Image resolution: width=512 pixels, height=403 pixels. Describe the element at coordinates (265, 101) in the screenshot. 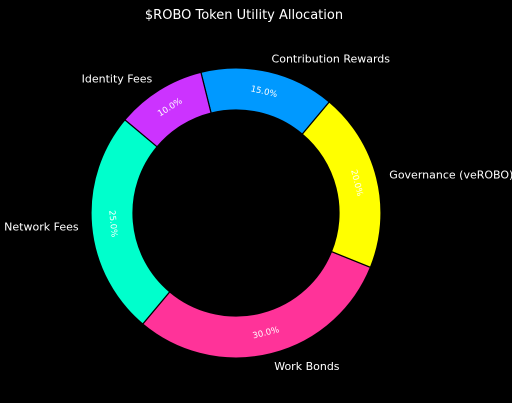

I see `slice-contribution-rewards` at that location.